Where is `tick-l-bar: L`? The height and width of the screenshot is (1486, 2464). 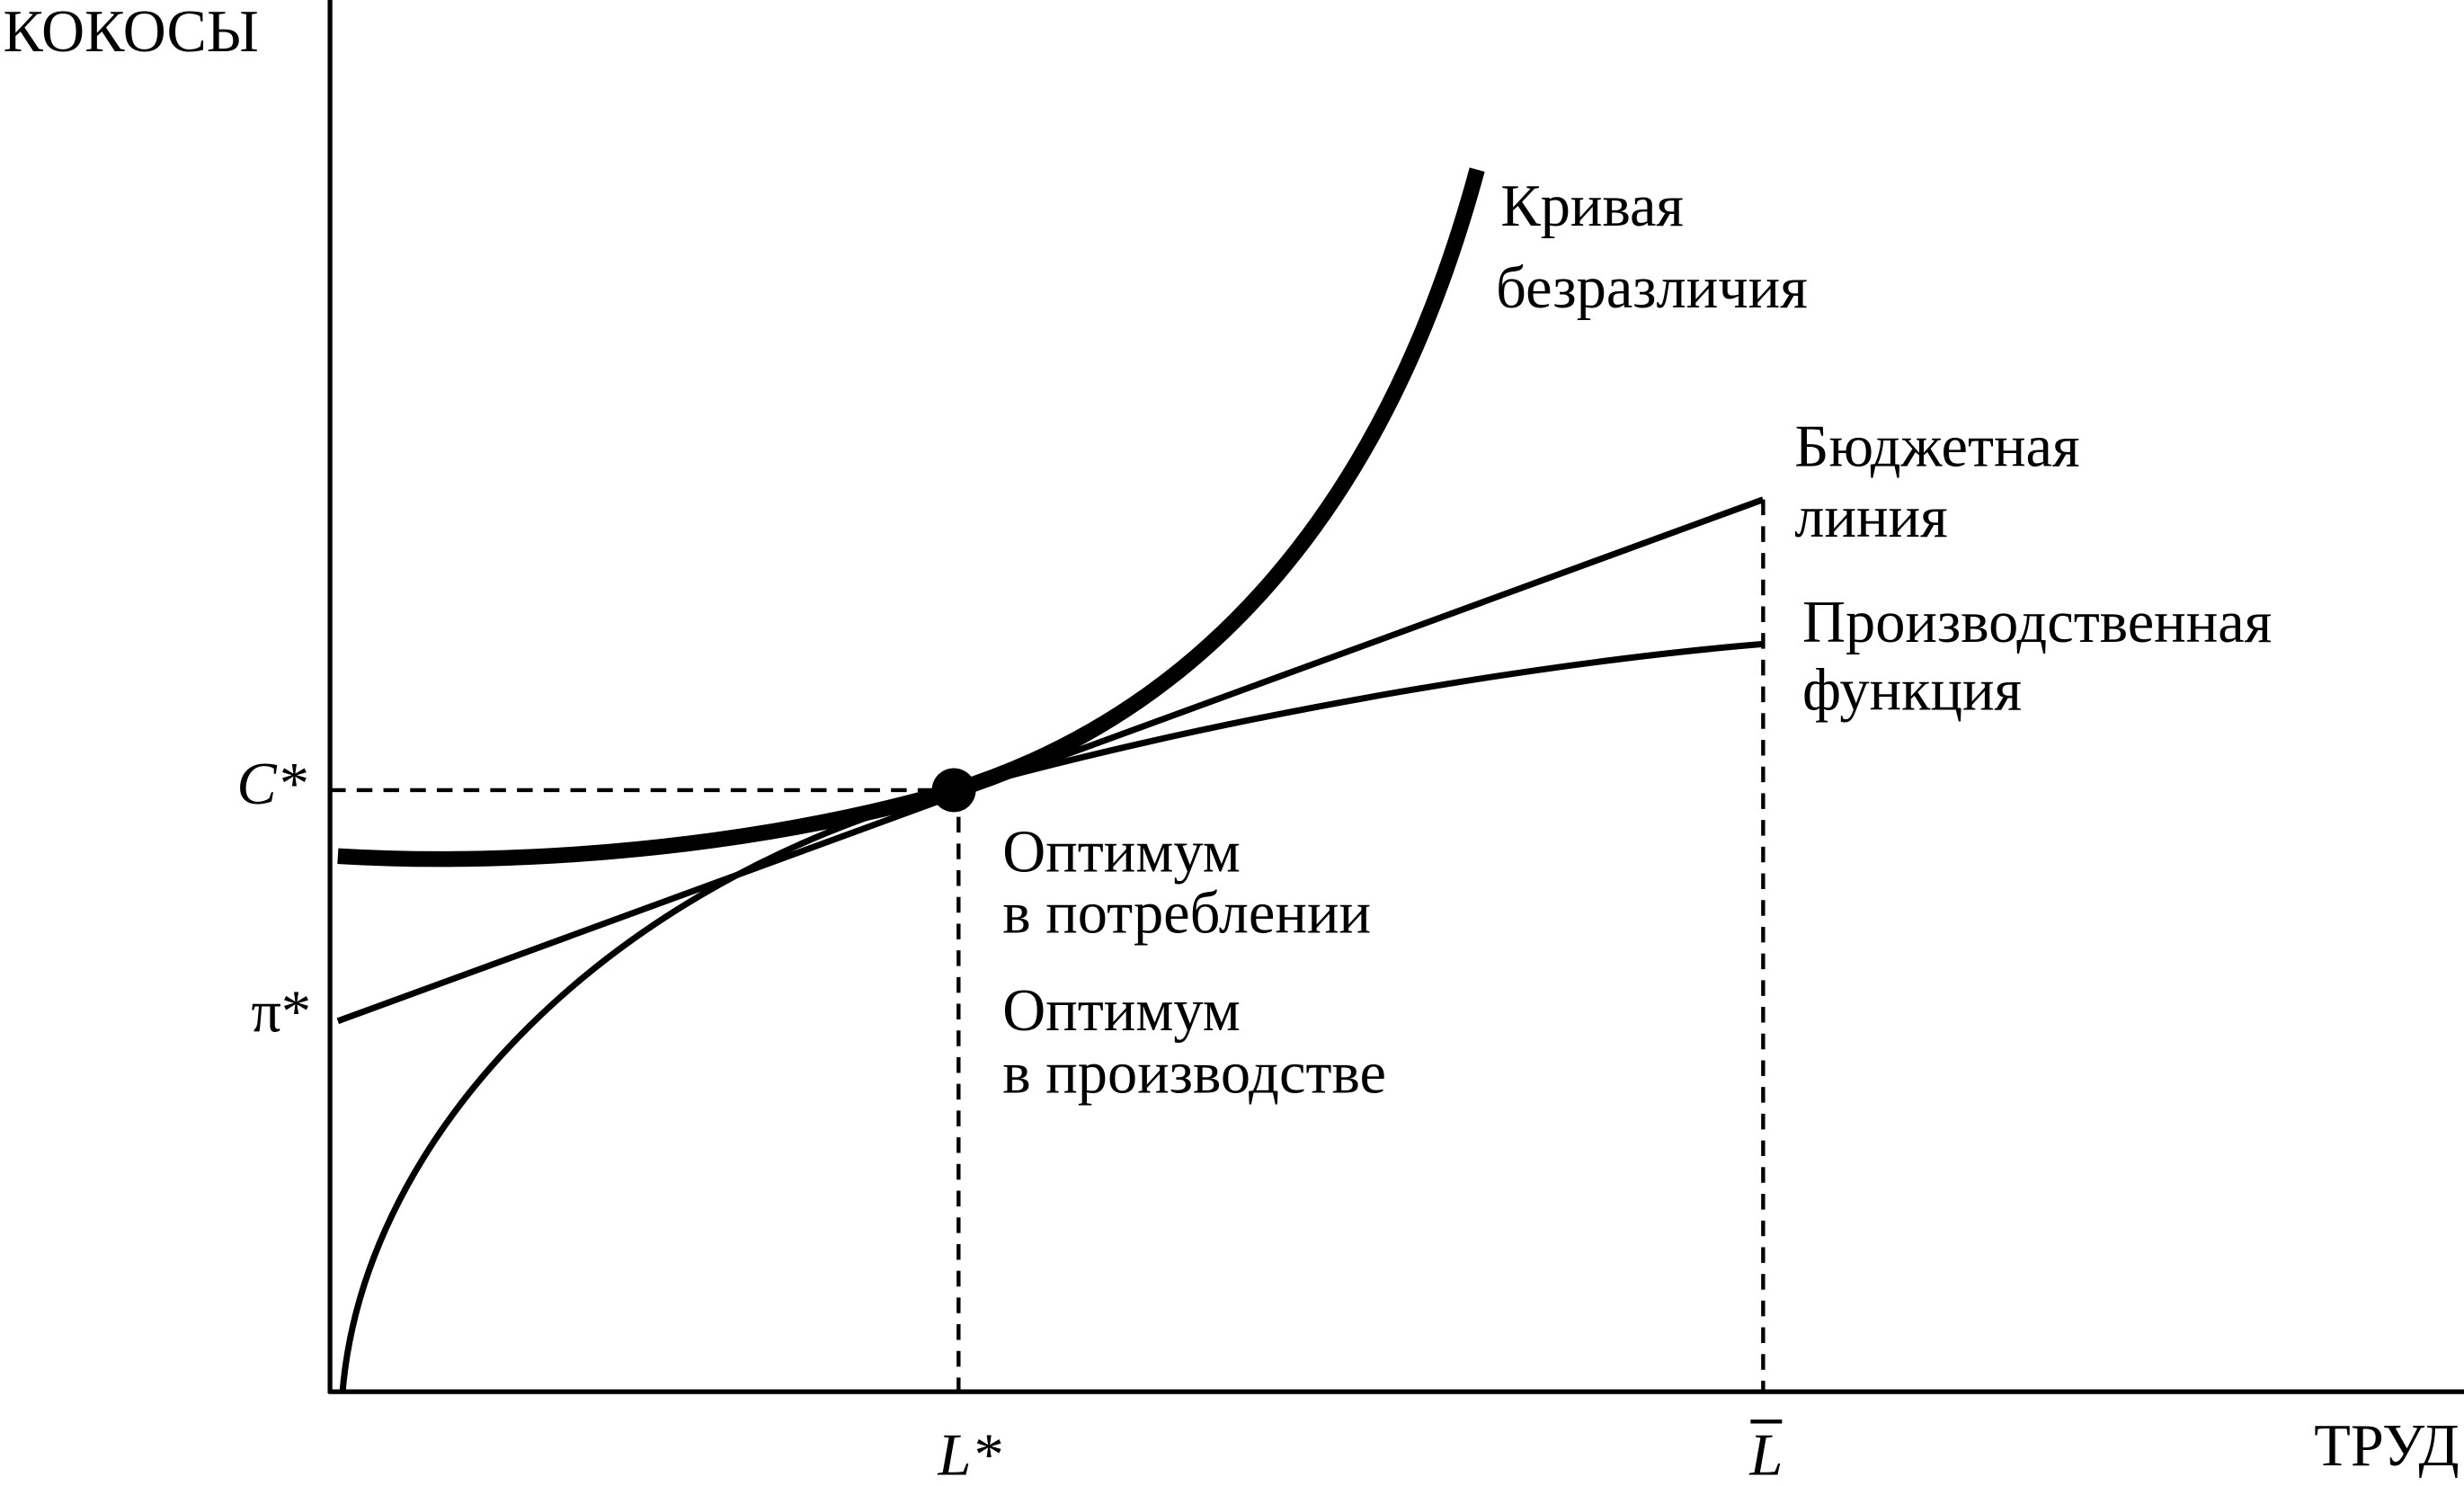
tick-l-bar: L is located at coordinates (1766, 1454).